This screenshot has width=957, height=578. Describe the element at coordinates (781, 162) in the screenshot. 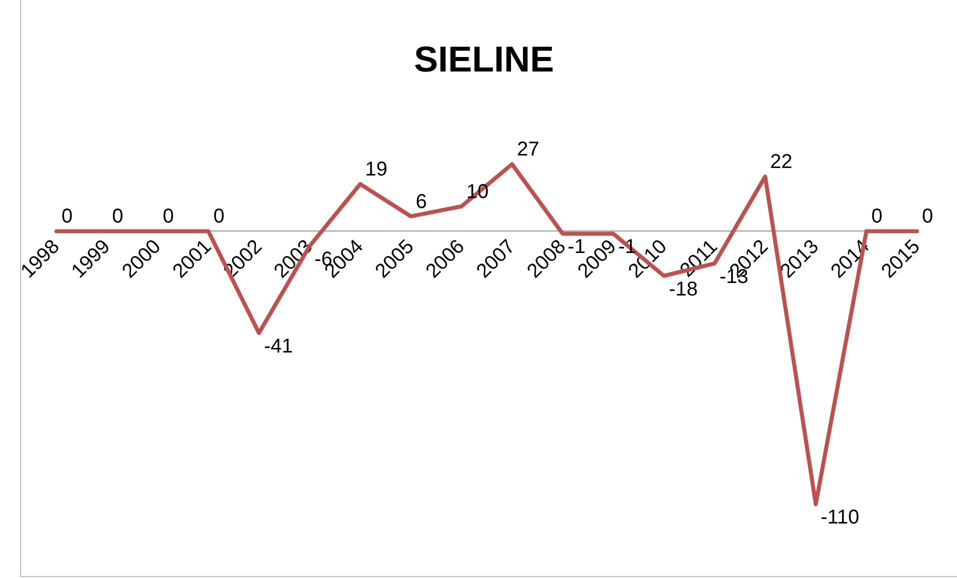

I see `data-label: 22` at that location.